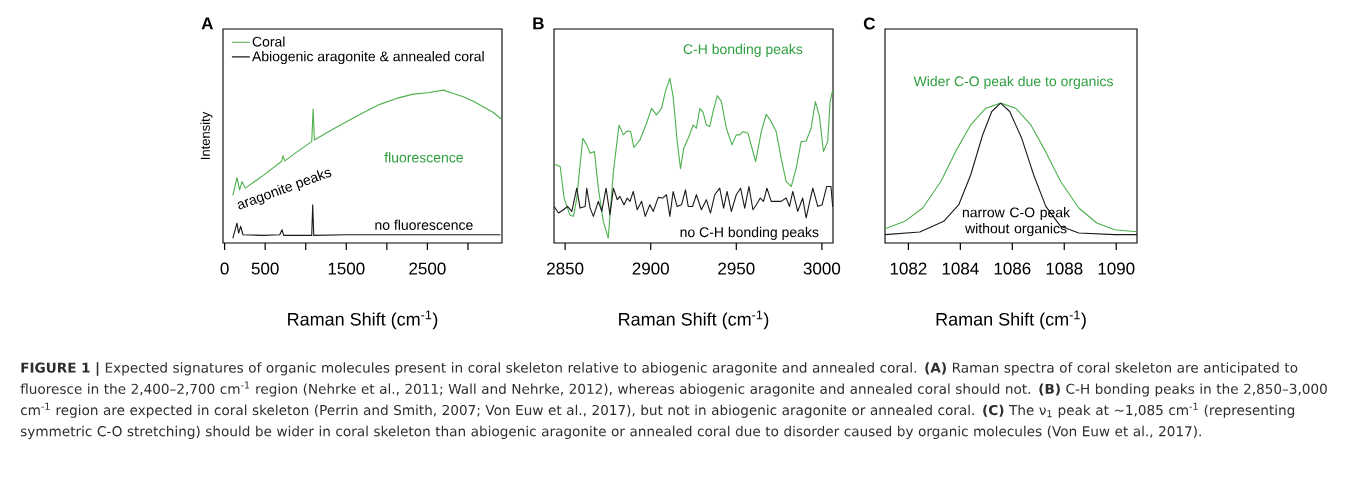 Image resolution: width=1357 pixels, height=496 pixels. I want to click on x-tick-label: 0, so click(224, 268).